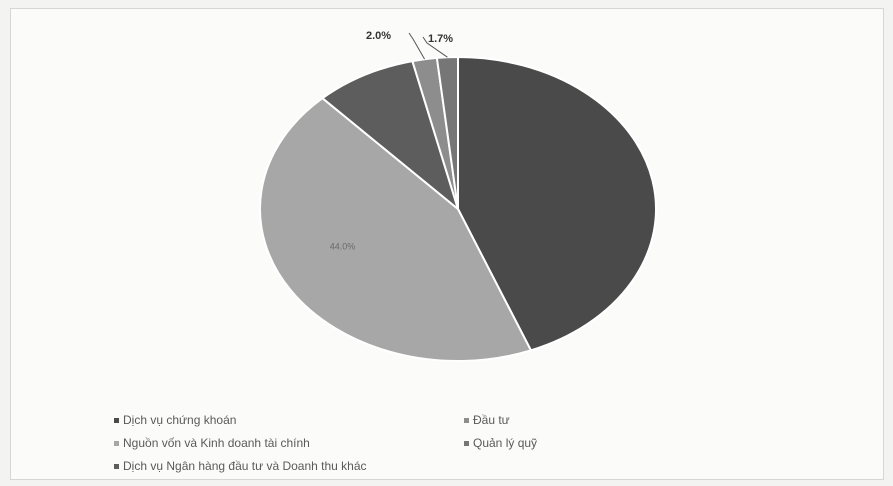 The width and height of the screenshot is (893, 486). Describe the element at coordinates (505, 443) in the screenshot. I see `legend-label: Quản lý quỹ` at that location.